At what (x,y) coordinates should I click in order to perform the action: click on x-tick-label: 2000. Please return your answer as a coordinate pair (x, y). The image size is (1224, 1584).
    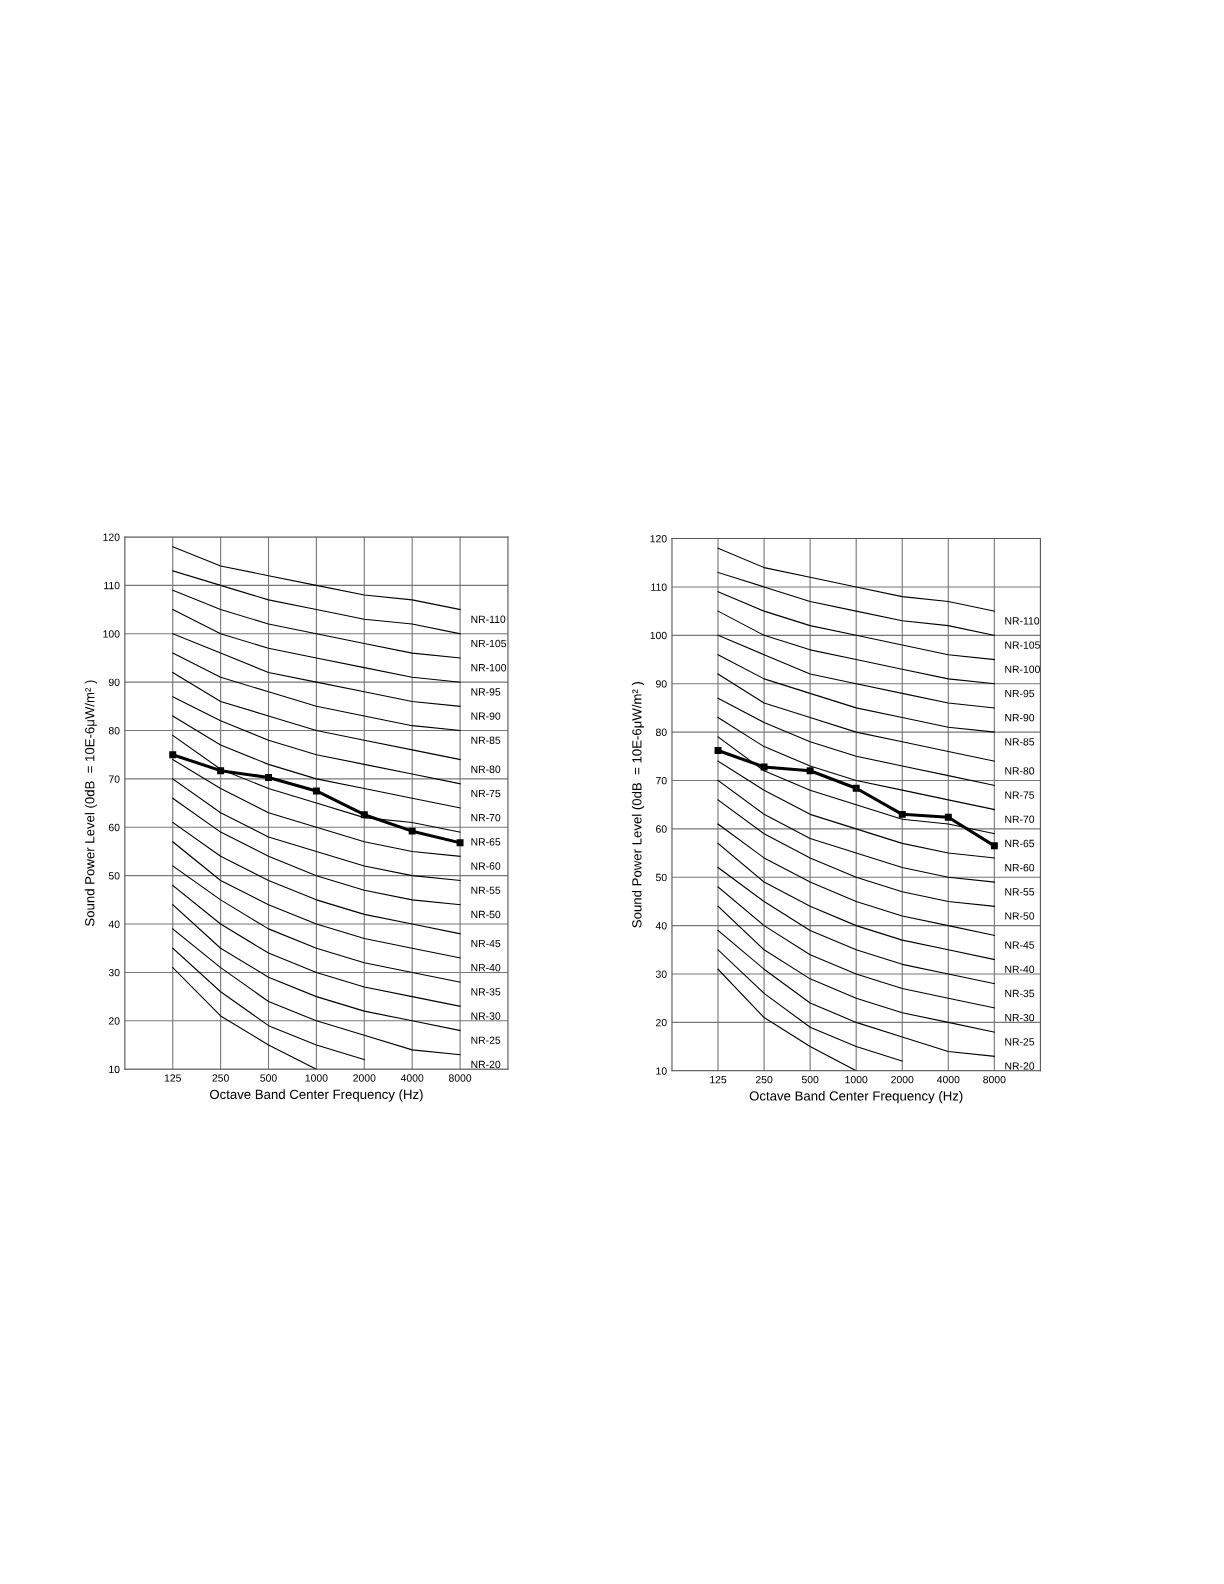
    Looking at the image, I should click on (364, 1078).